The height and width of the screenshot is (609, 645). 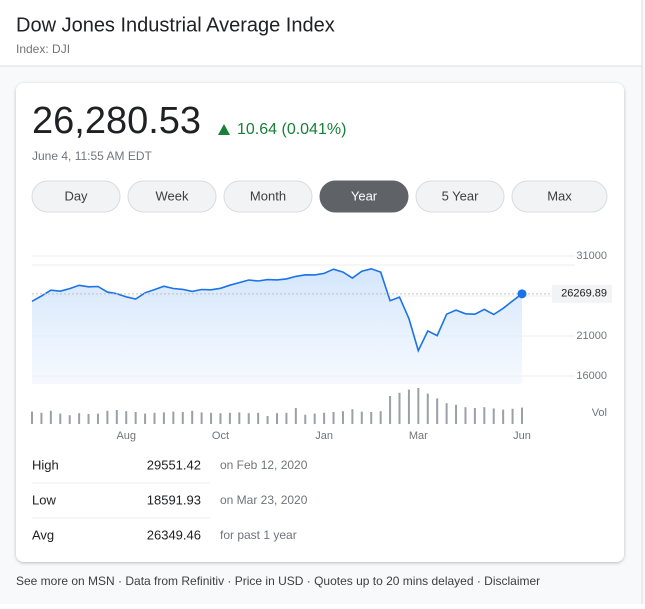 I want to click on x-tick-label: Oct, so click(x=220, y=436).